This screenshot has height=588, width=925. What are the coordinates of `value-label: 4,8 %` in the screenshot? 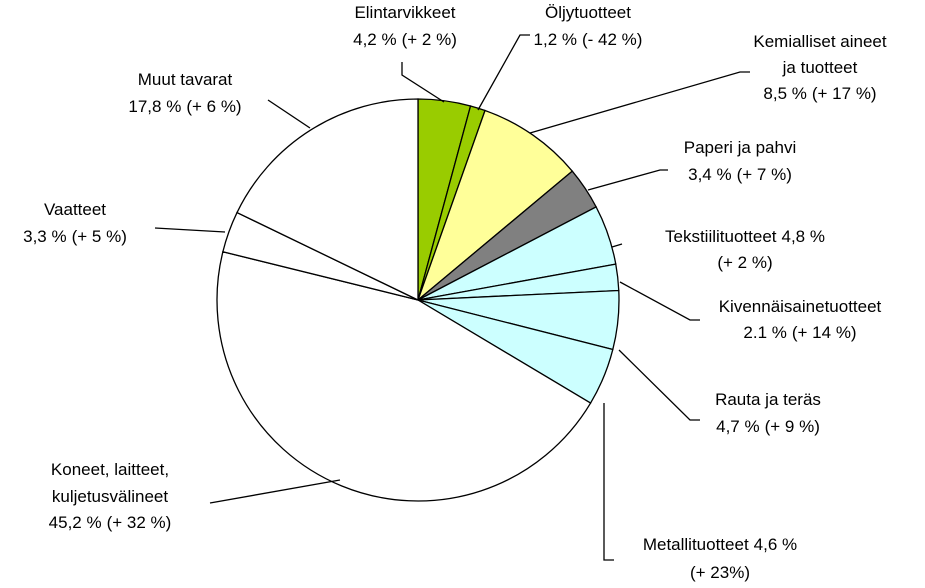 It's located at (803, 236).